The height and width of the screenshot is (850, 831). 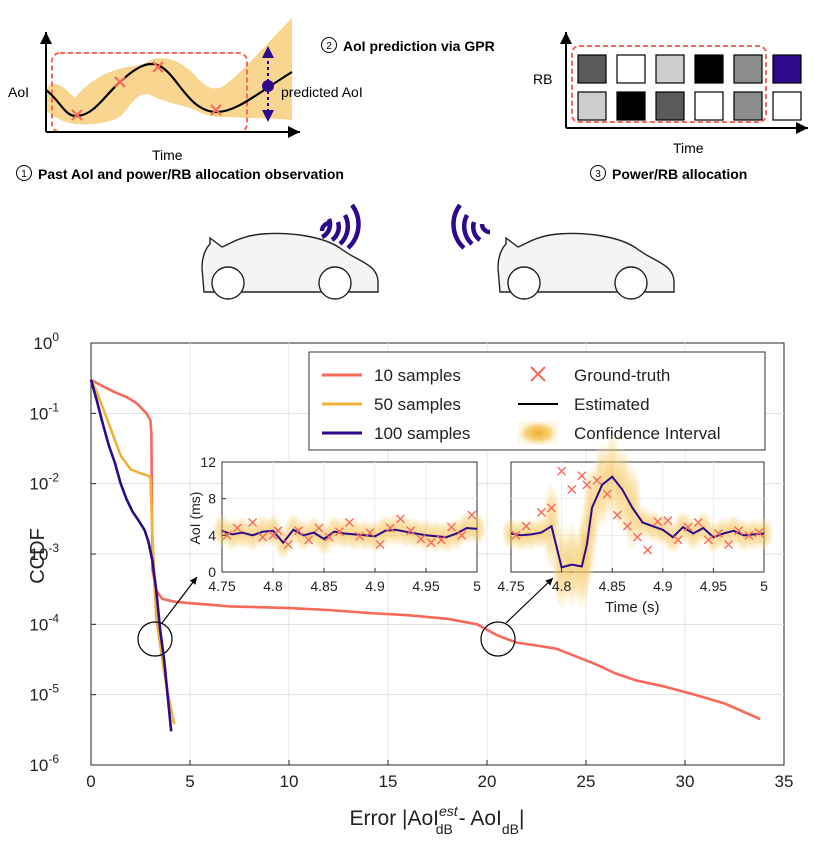 What do you see at coordinates (323, 586) in the screenshot?
I see `inset-0-xtick-2: 4.85` at bounding box center [323, 586].